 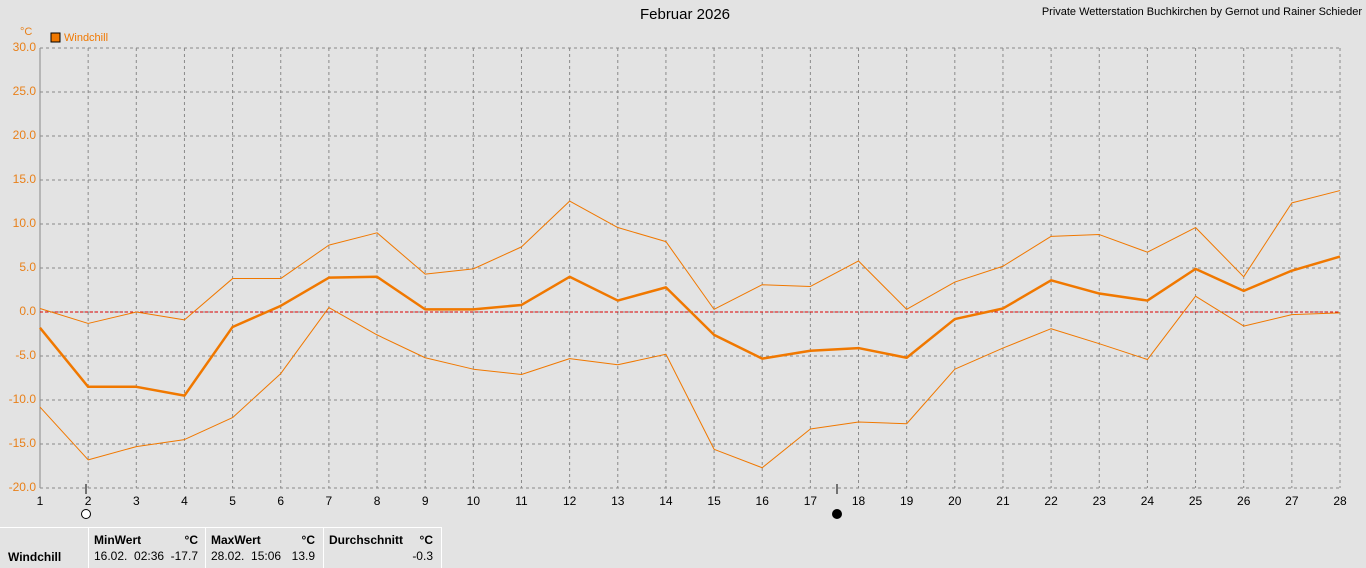 I want to click on column-header: MaxWert, so click(x=236, y=540).